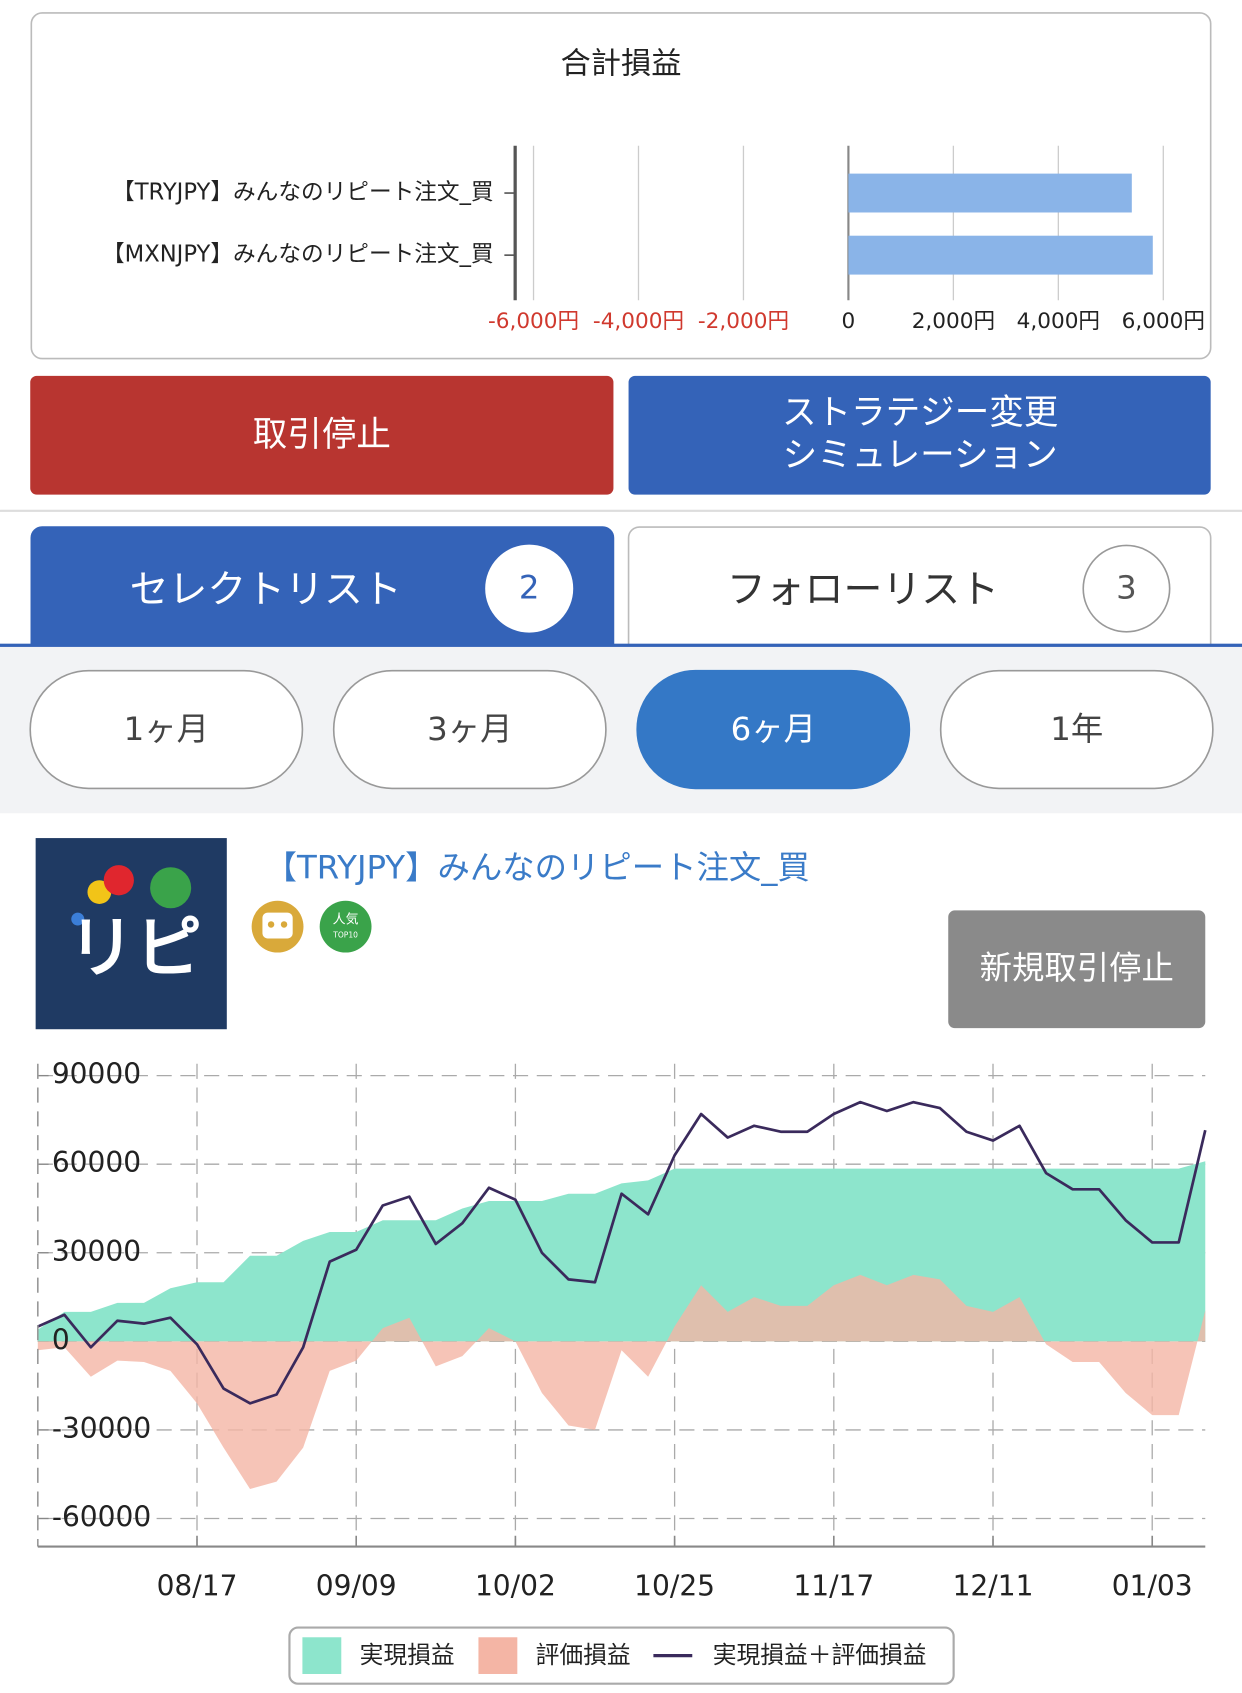 The height and width of the screenshot is (1693, 1242). What do you see at coordinates (953, 321) in the screenshot?
I see `x-tick-label: 2,000円` at bounding box center [953, 321].